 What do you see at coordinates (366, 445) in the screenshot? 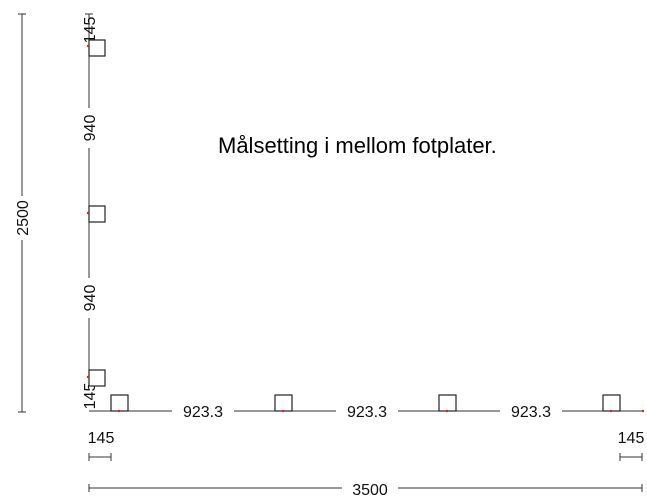
I see `edge-dimensions: 145 145` at bounding box center [366, 445].